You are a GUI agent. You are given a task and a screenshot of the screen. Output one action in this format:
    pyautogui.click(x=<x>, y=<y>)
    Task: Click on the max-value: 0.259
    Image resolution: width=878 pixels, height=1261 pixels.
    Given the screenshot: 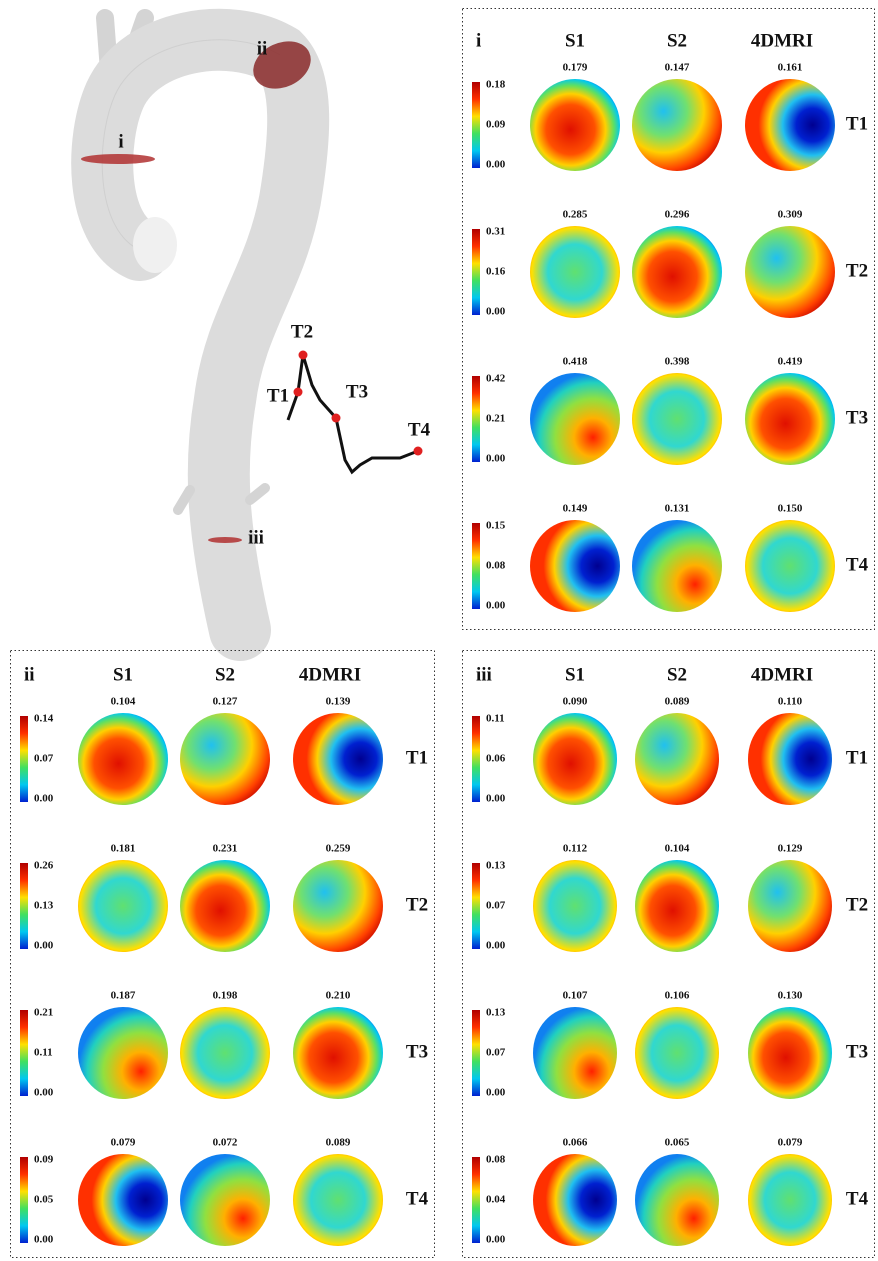 What is the action you would take?
    pyautogui.click(x=338, y=849)
    